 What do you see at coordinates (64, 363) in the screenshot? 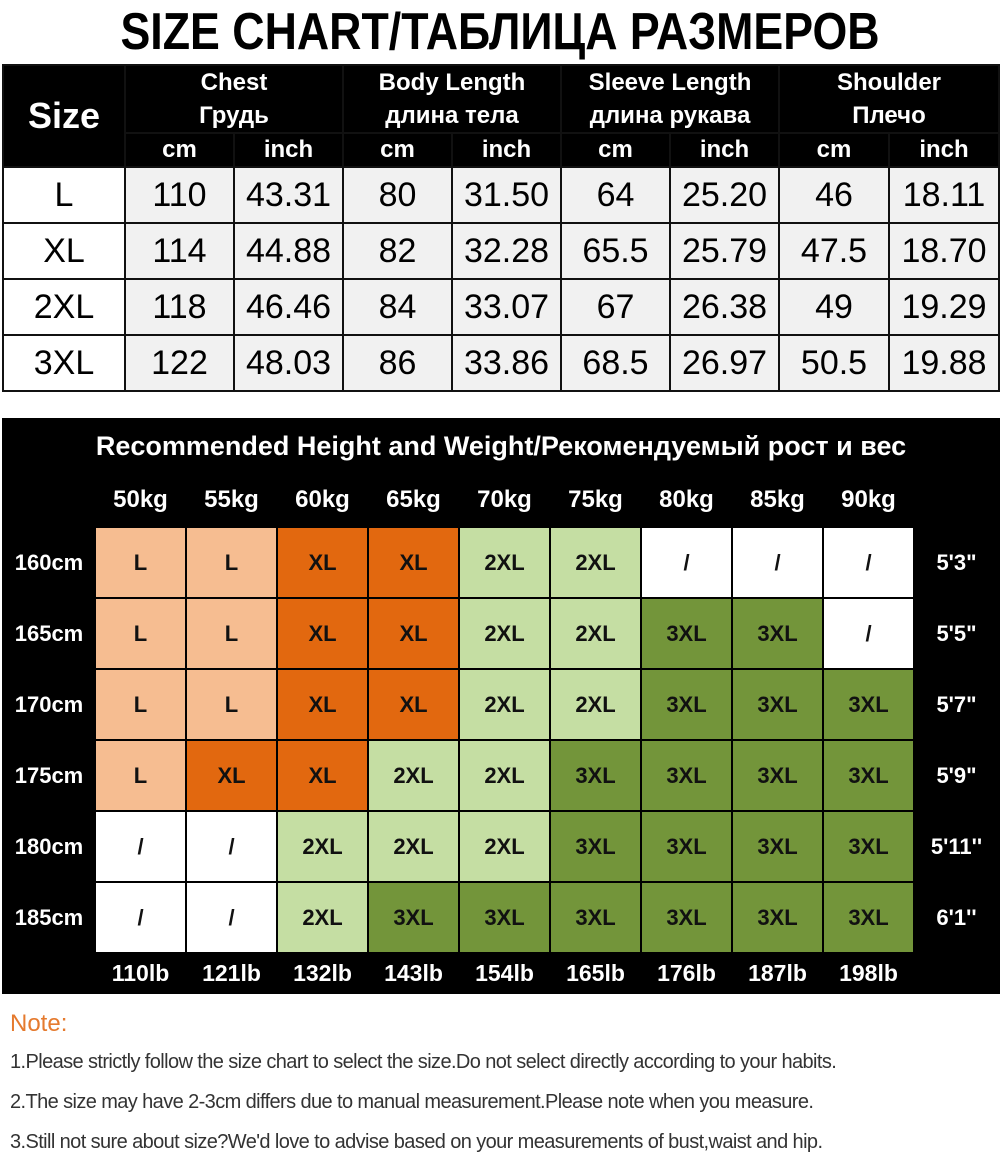
I see `size-label: 3XL` at bounding box center [64, 363].